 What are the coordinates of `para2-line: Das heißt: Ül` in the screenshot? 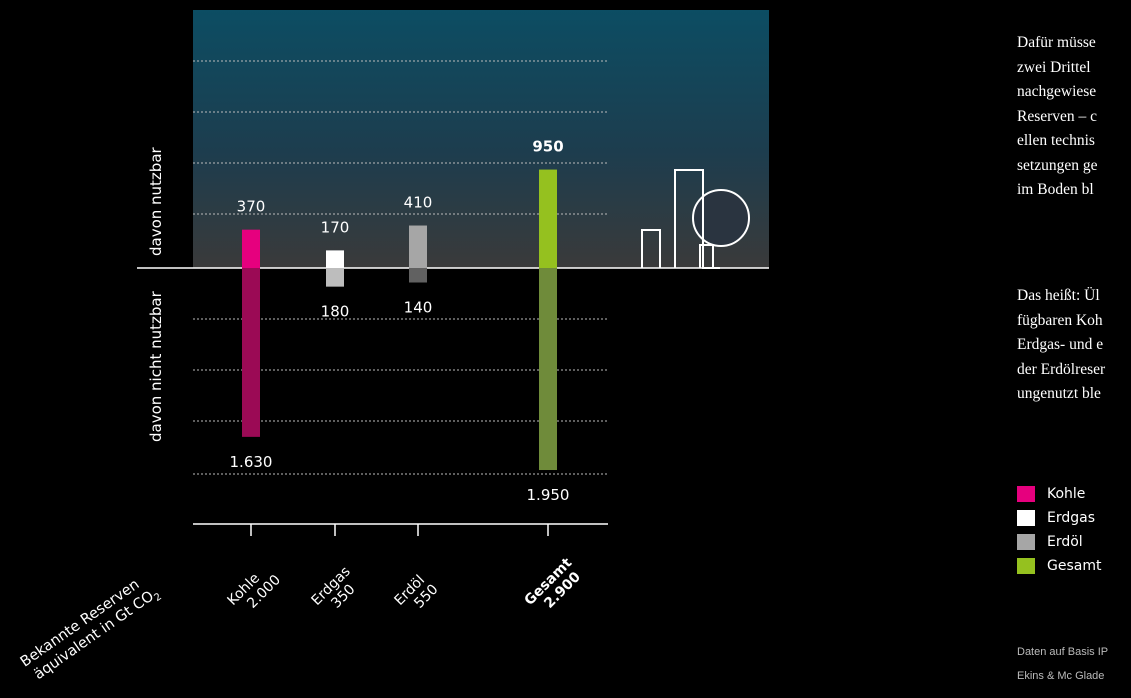 It's located at (1058, 295).